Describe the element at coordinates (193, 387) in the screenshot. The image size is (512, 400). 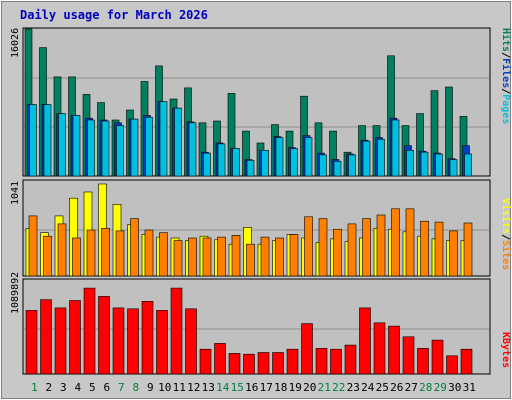
I see `day-label: 12` at that location.